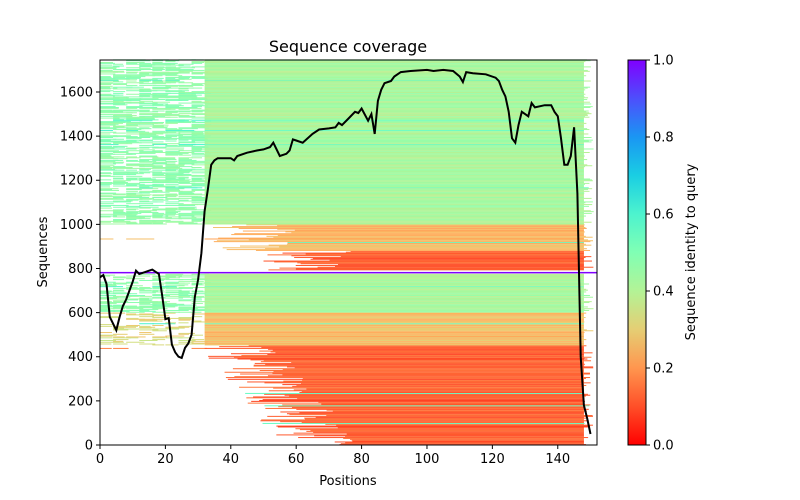  I want to click on colorbar-tick-label: 1.0, so click(663, 61).